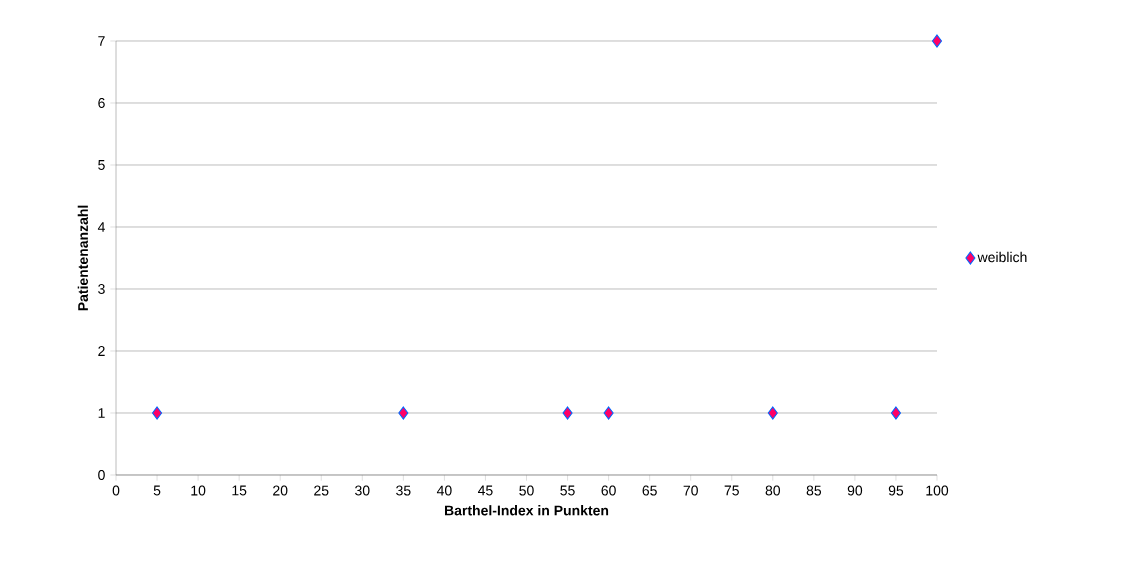 The image size is (1134, 588). What do you see at coordinates (896, 490) in the screenshot?
I see `x-tick-label: 95` at bounding box center [896, 490].